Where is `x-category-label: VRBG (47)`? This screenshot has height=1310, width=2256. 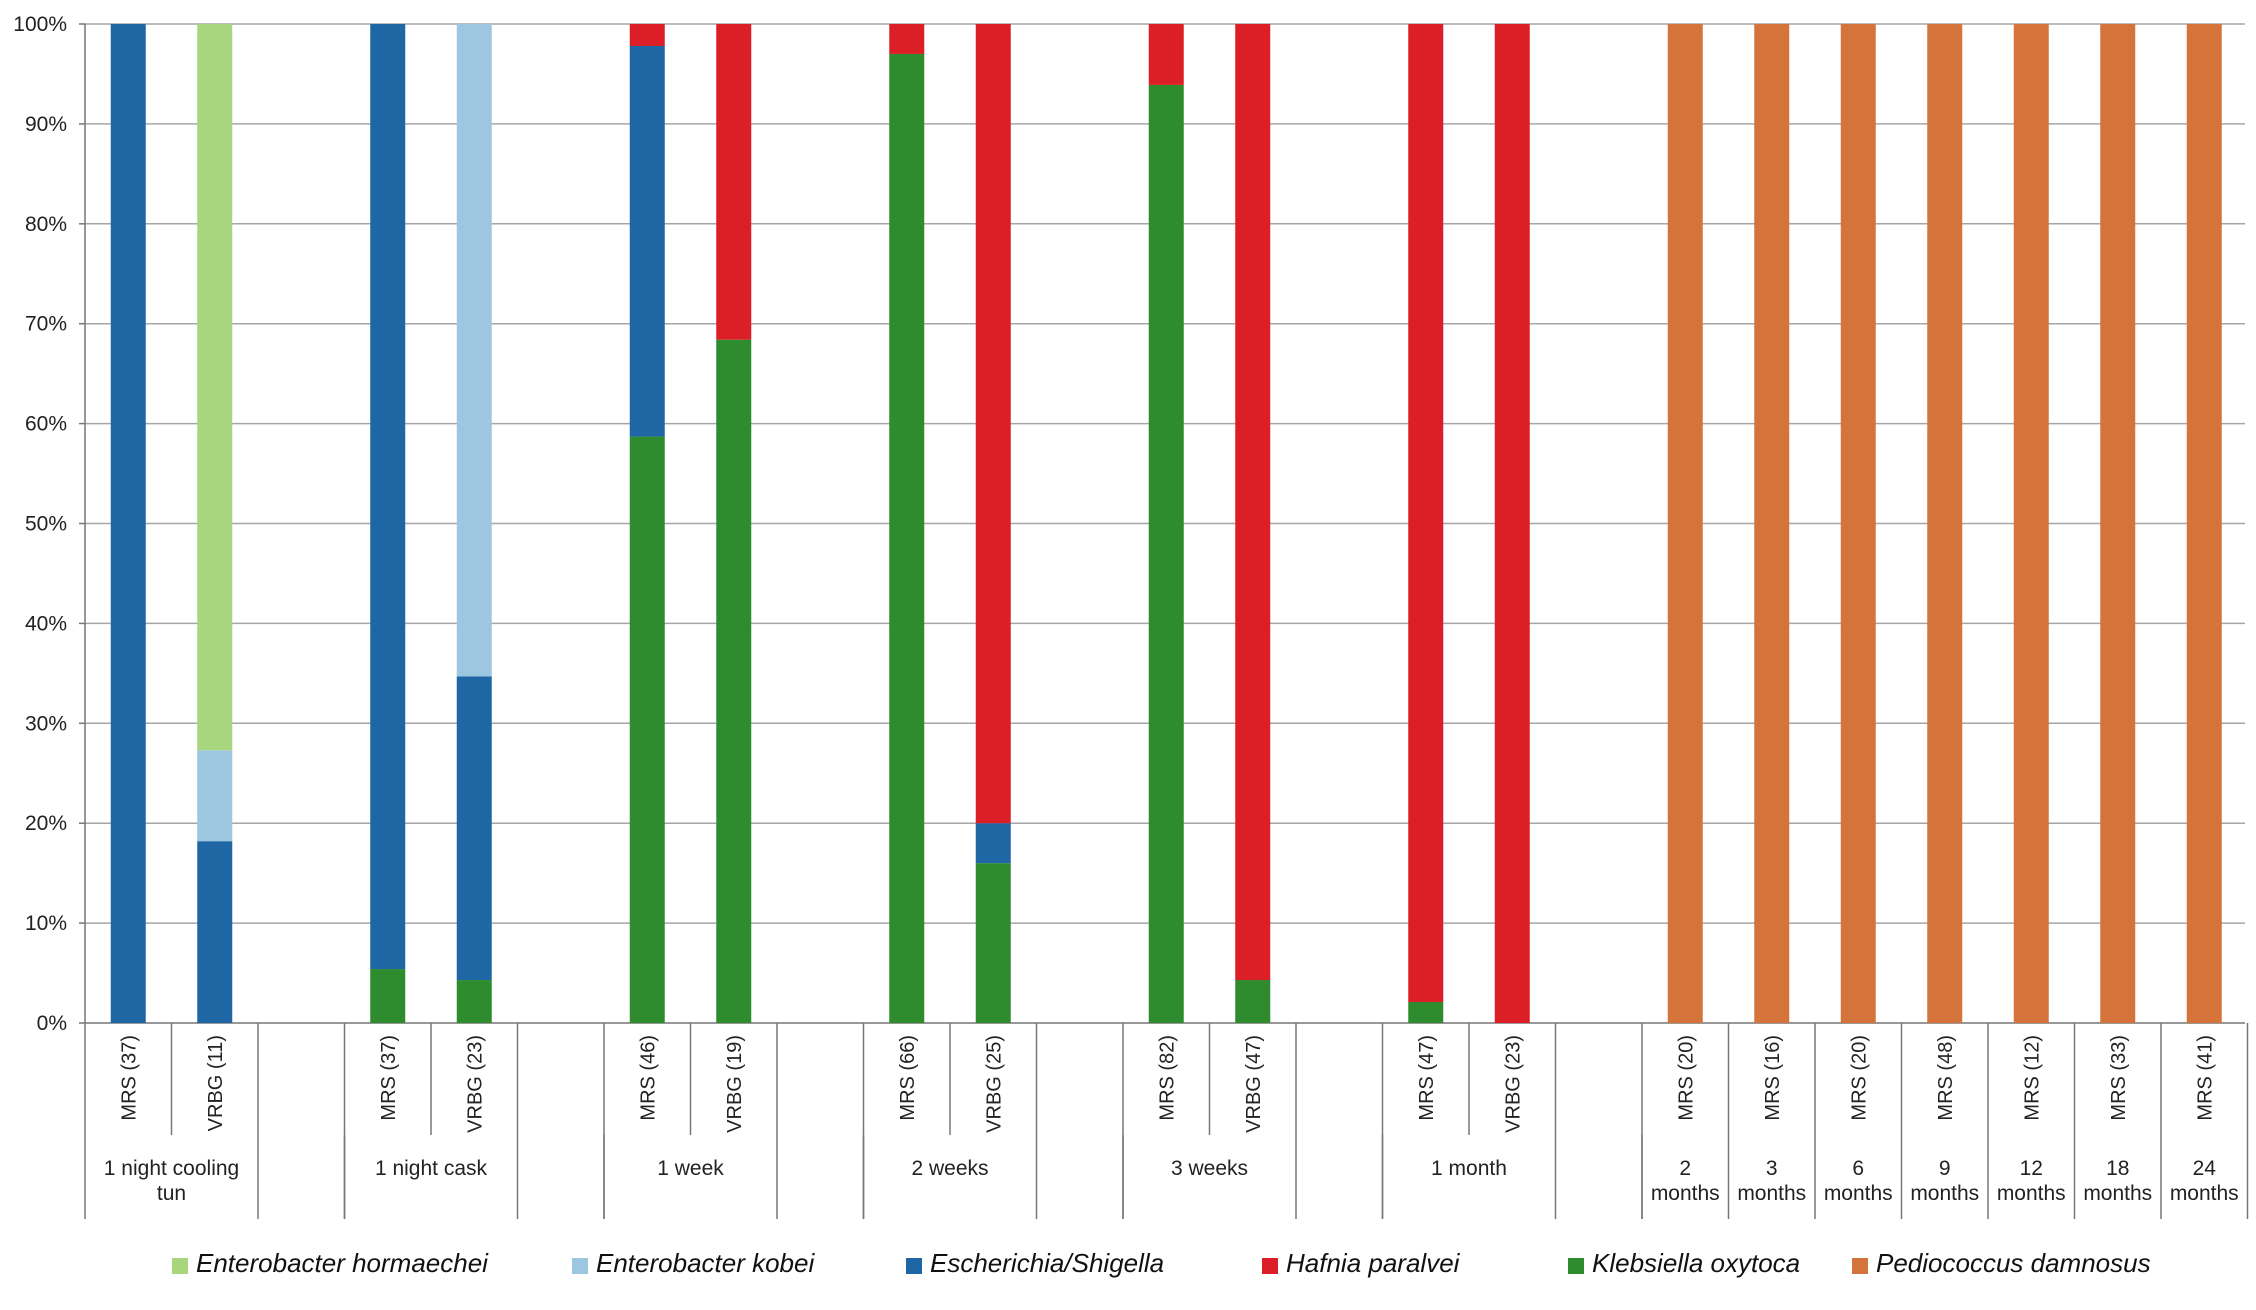
x-category-label: VRBG (47) is located at coordinates (1254, 1084).